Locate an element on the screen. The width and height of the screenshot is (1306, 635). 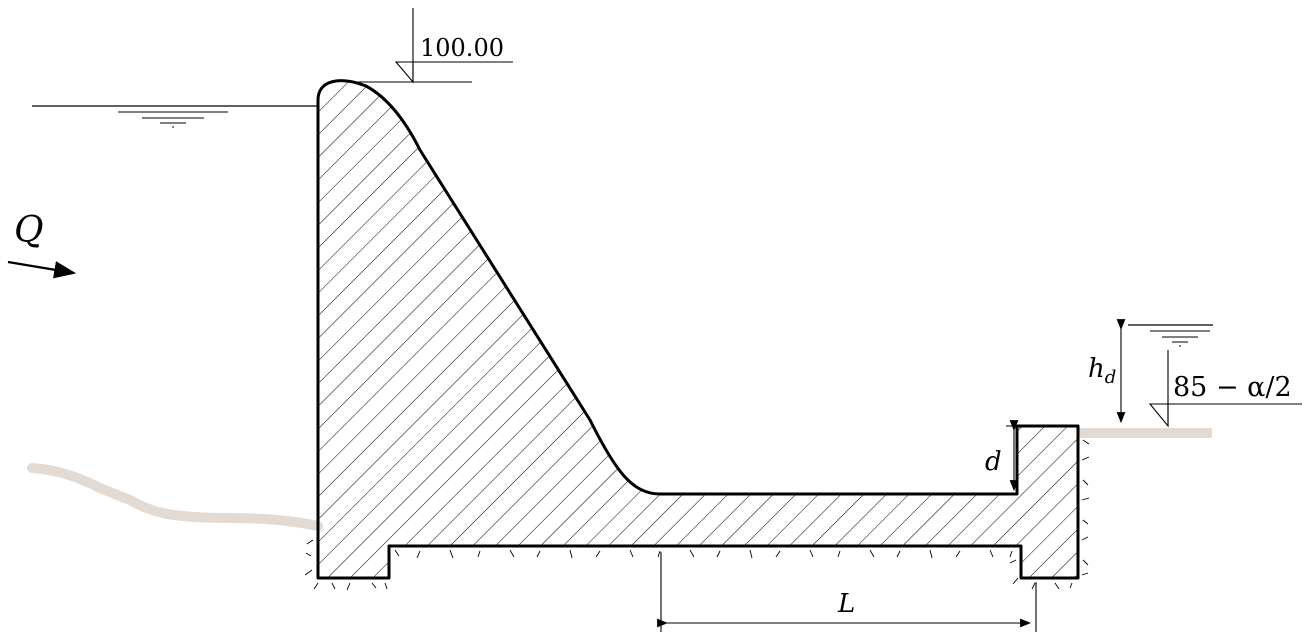
tailwater-elevation-label: 85 − α/2 is located at coordinates (1232, 387).